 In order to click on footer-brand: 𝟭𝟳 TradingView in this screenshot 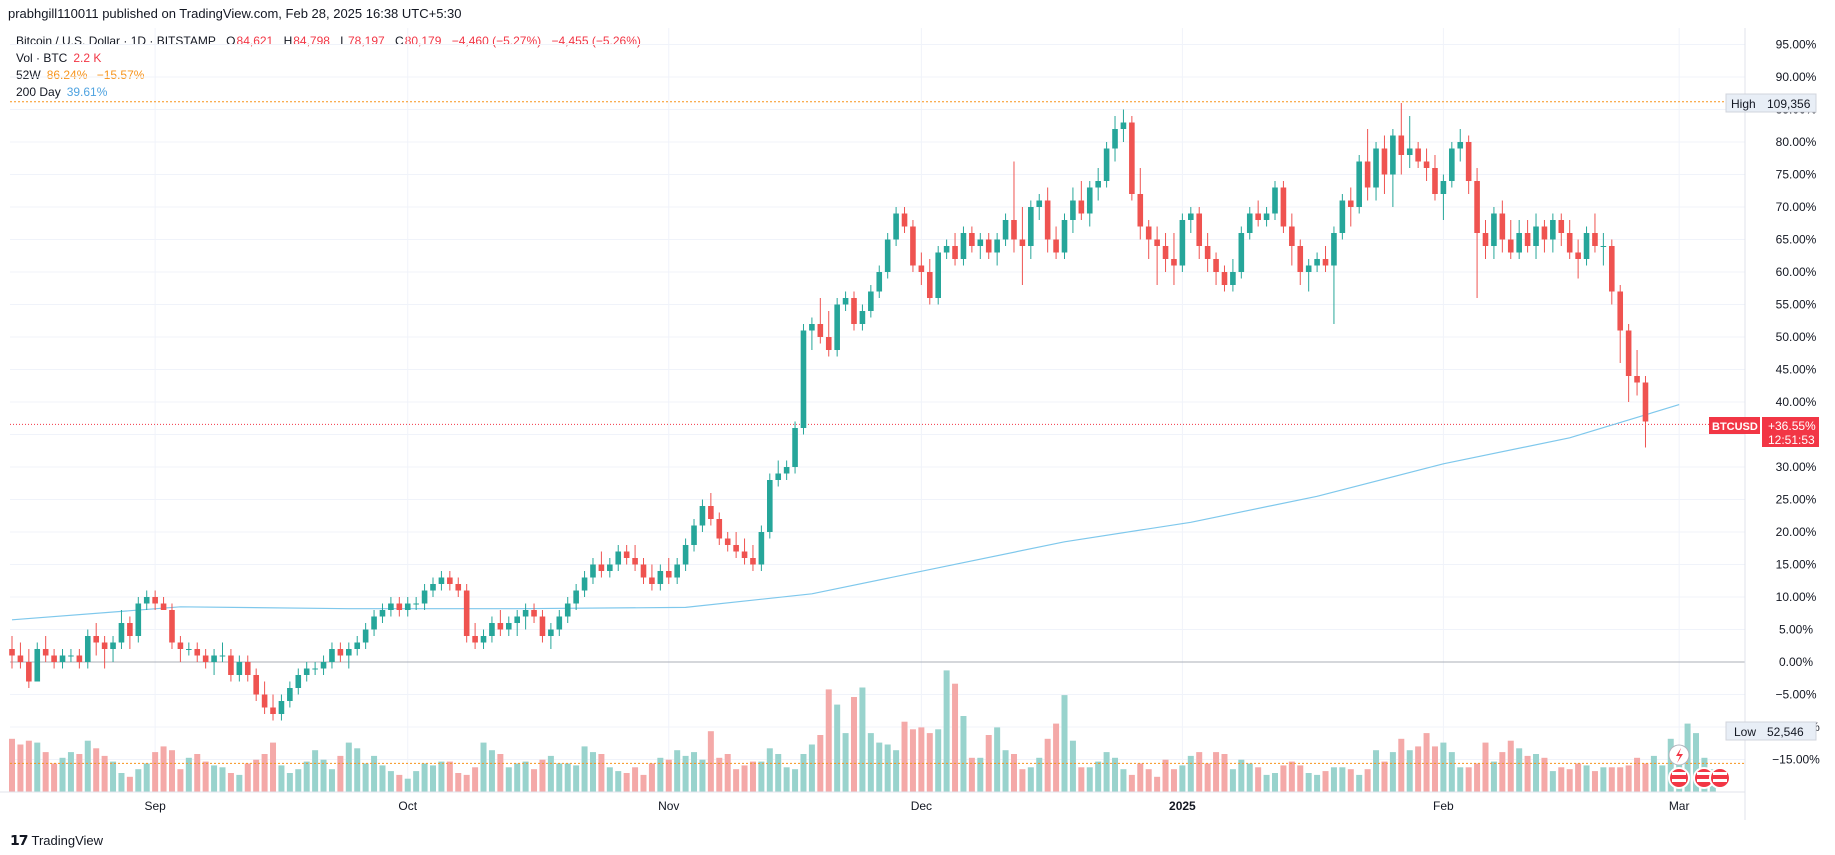, I will do `click(56, 840)`.